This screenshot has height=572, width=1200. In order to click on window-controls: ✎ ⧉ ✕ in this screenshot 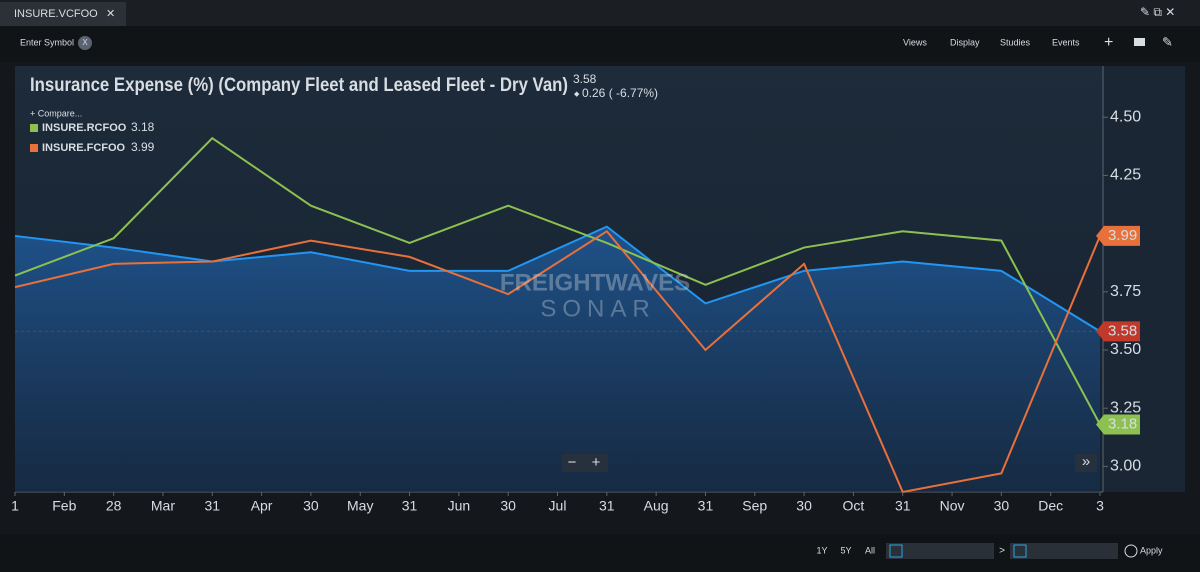, I will do `click(1157, 12)`.